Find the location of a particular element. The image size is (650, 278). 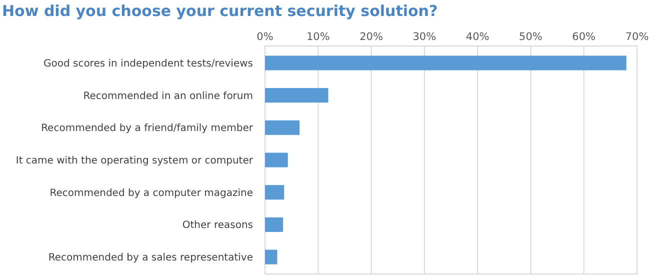

x-tick-label: 30% is located at coordinates (424, 37).